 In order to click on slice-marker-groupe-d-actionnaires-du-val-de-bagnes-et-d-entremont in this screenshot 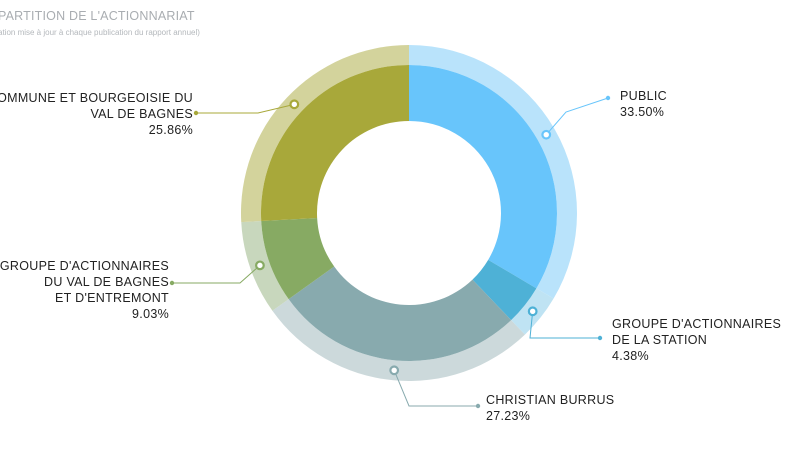, I will do `click(260, 265)`.